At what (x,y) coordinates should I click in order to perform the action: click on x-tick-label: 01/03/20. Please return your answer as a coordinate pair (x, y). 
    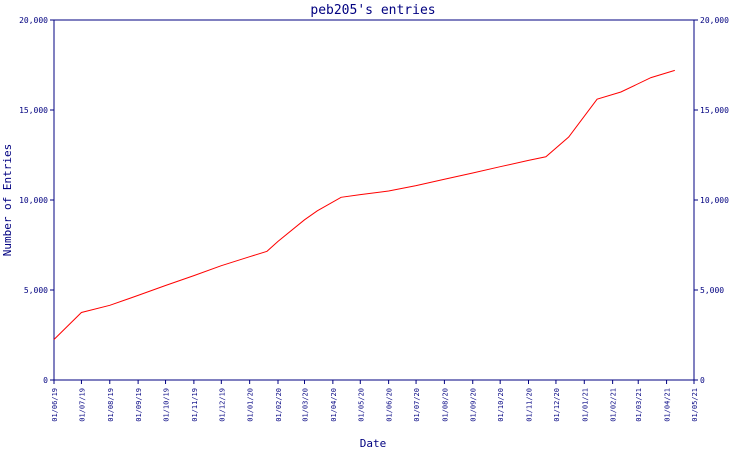
    Looking at the image, I should click on (306, 405).